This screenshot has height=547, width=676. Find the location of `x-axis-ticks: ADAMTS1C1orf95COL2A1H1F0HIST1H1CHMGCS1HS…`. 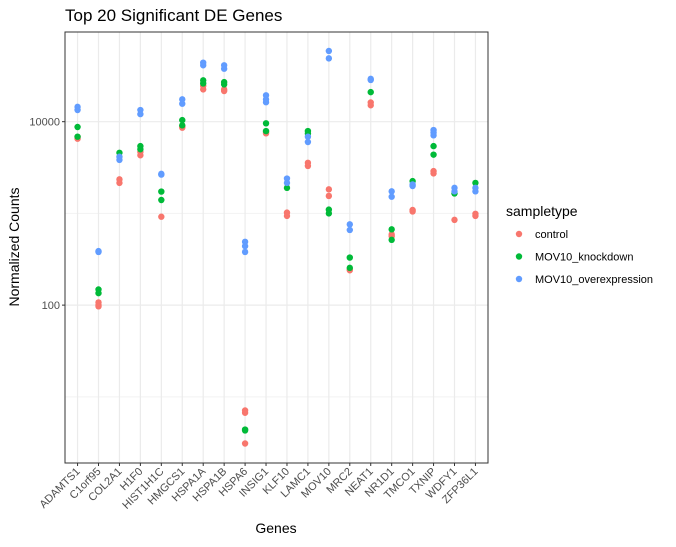

x-axis-ticks: ADAMTS1C1orf95COL2A1H1F0HIST1H1CHMGCS1HS… is located at coordinates (259, 487).